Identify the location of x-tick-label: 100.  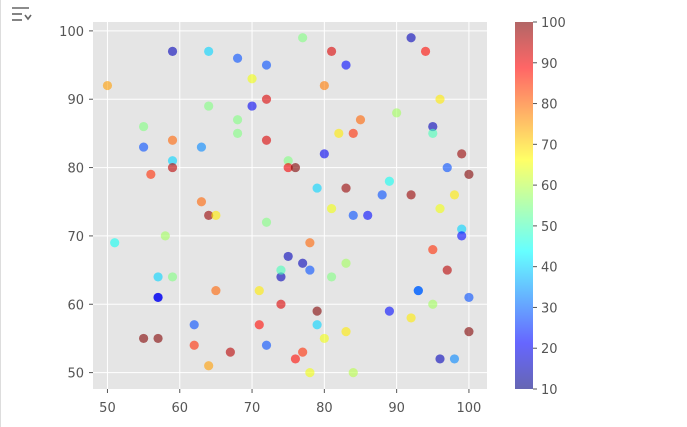
(469, 408).